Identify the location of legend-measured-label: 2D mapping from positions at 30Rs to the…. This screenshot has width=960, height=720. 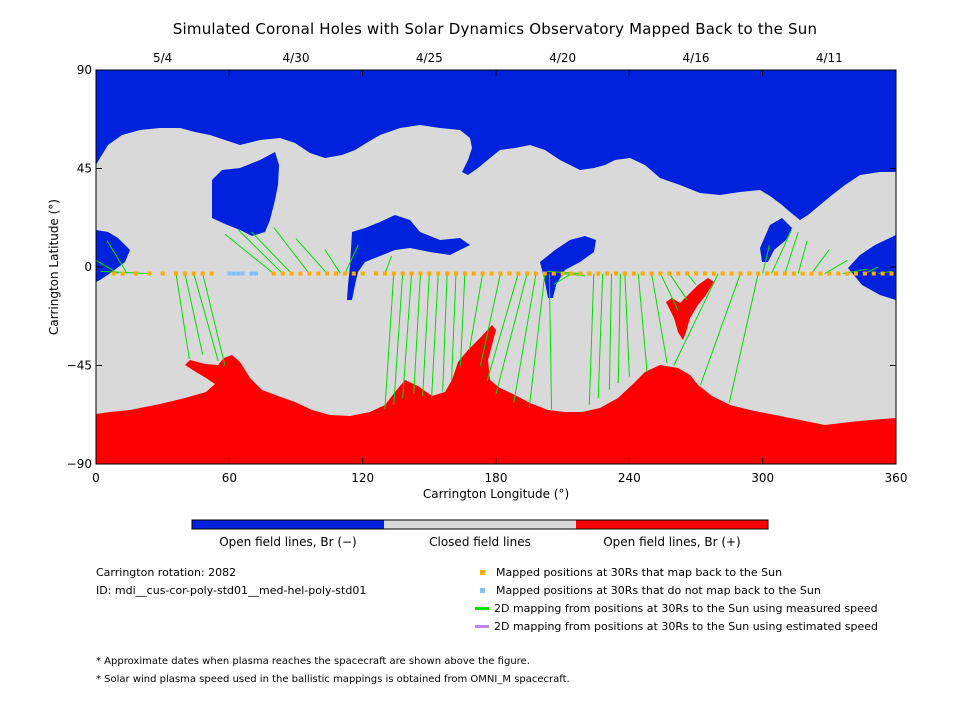
(686, 608).